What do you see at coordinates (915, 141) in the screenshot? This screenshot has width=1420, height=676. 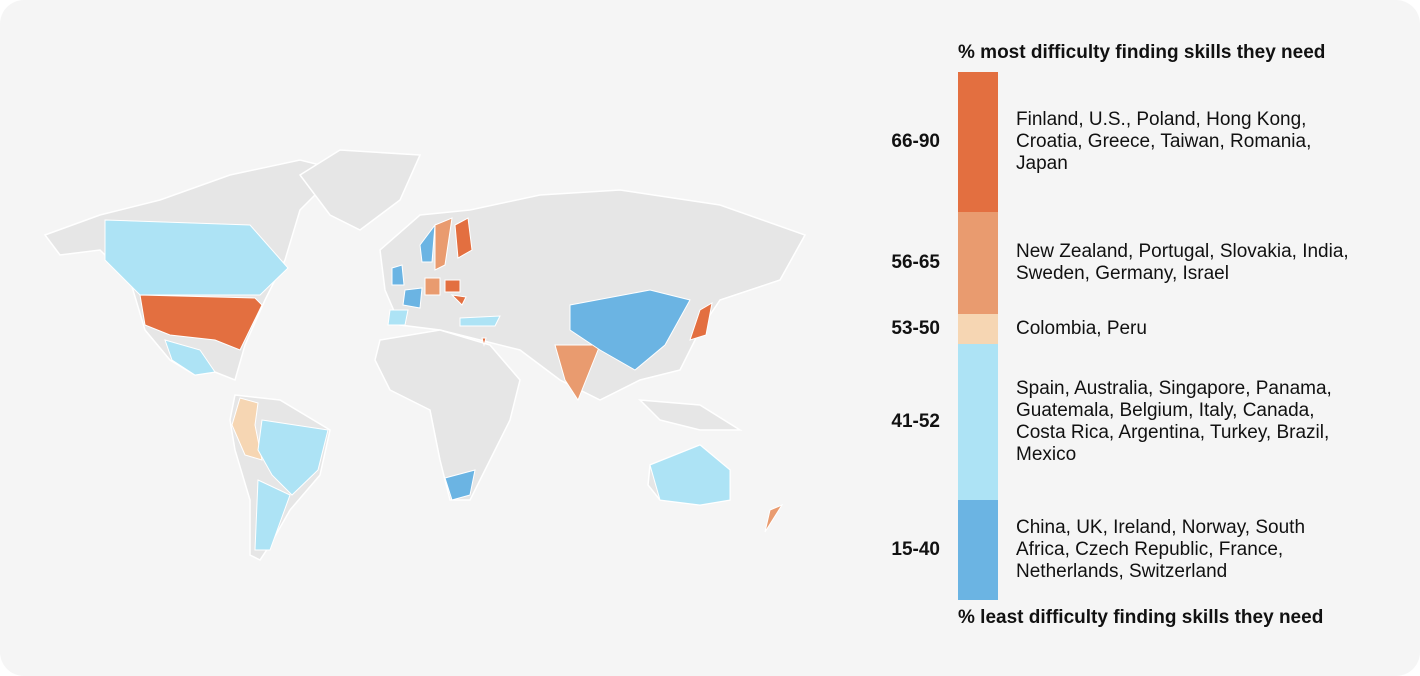 I see `legend-range: 66-90` at bounding box center [915, 141].